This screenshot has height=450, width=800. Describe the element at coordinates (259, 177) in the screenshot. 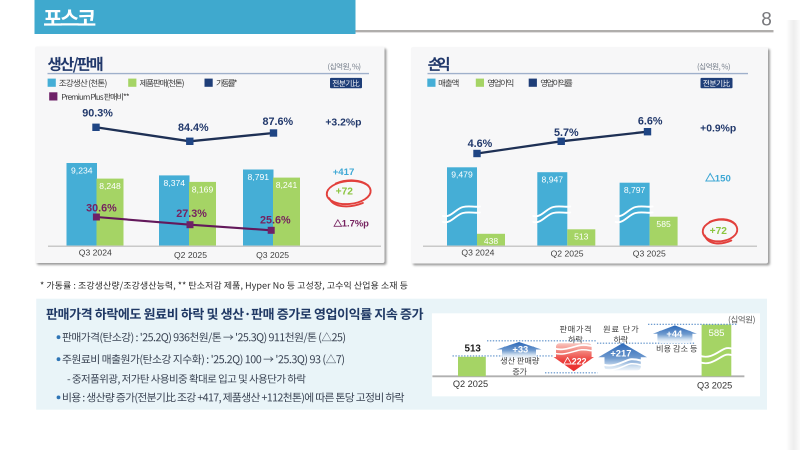

I see `svg-text: 8,791` at that location.